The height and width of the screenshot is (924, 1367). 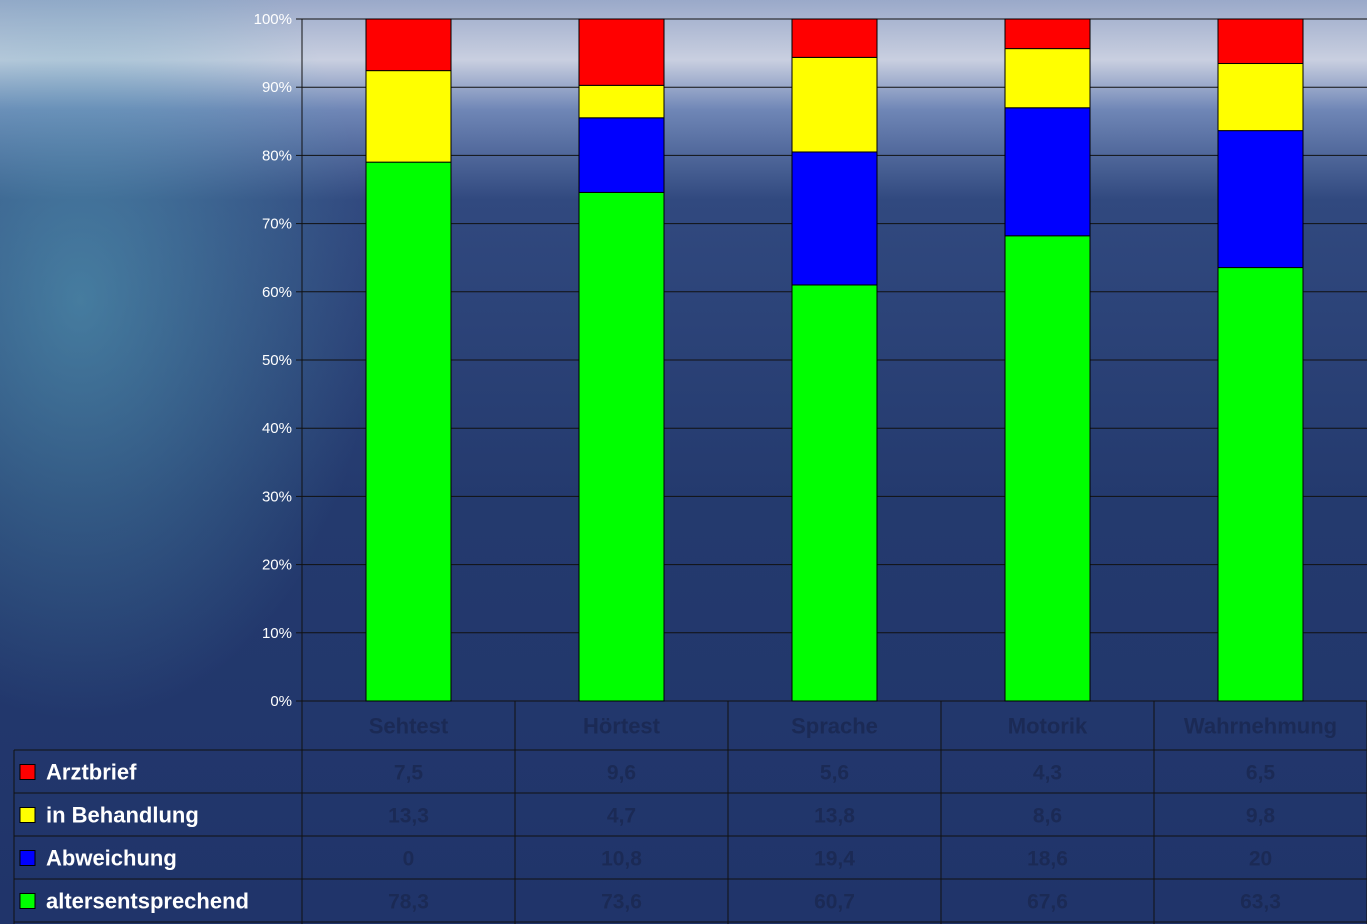 What do you see at coordinates (1260, 726) in the screenshot?
I see `category-label: Wahrnehmung` at bounding box center [1260, 726].